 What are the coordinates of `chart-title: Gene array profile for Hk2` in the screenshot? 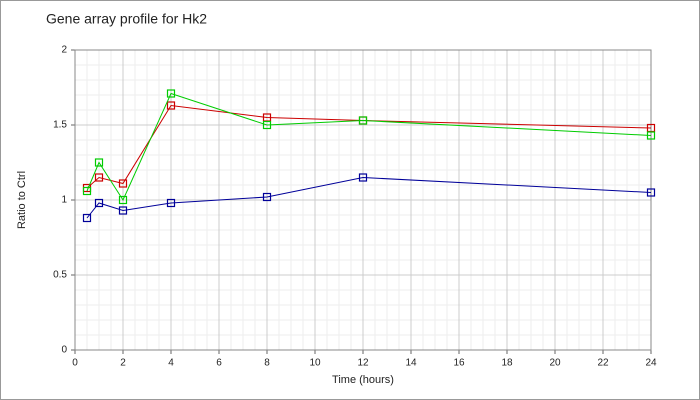 It's located at (126, 19).